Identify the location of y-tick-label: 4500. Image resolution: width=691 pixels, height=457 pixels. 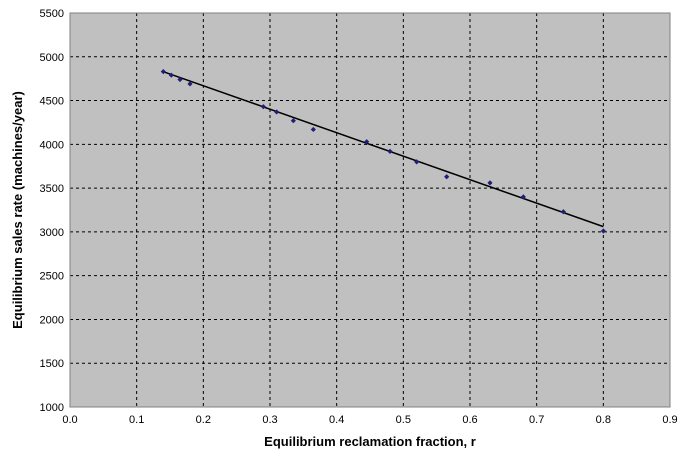
(52, 102).